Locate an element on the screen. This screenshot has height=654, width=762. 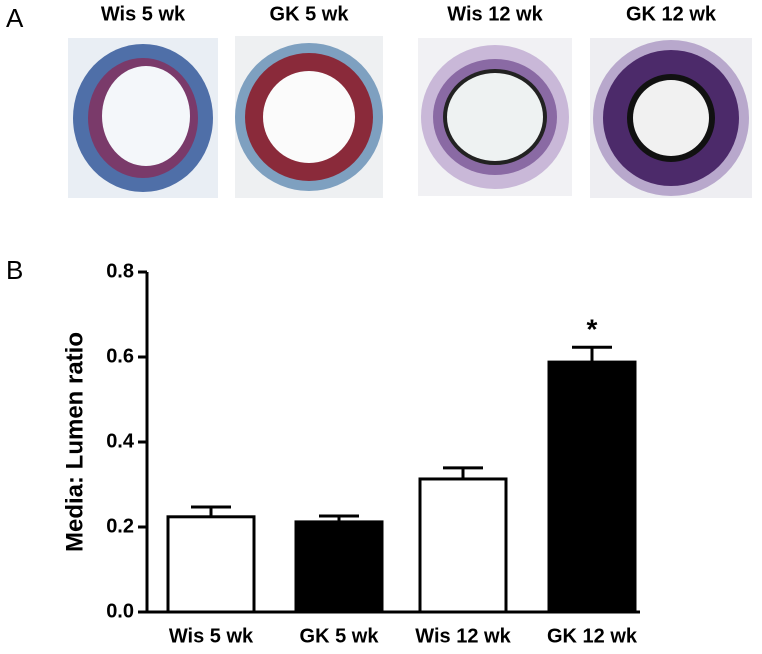
x-tick-label: GK 5 wk is located at coordinates (340, 636).